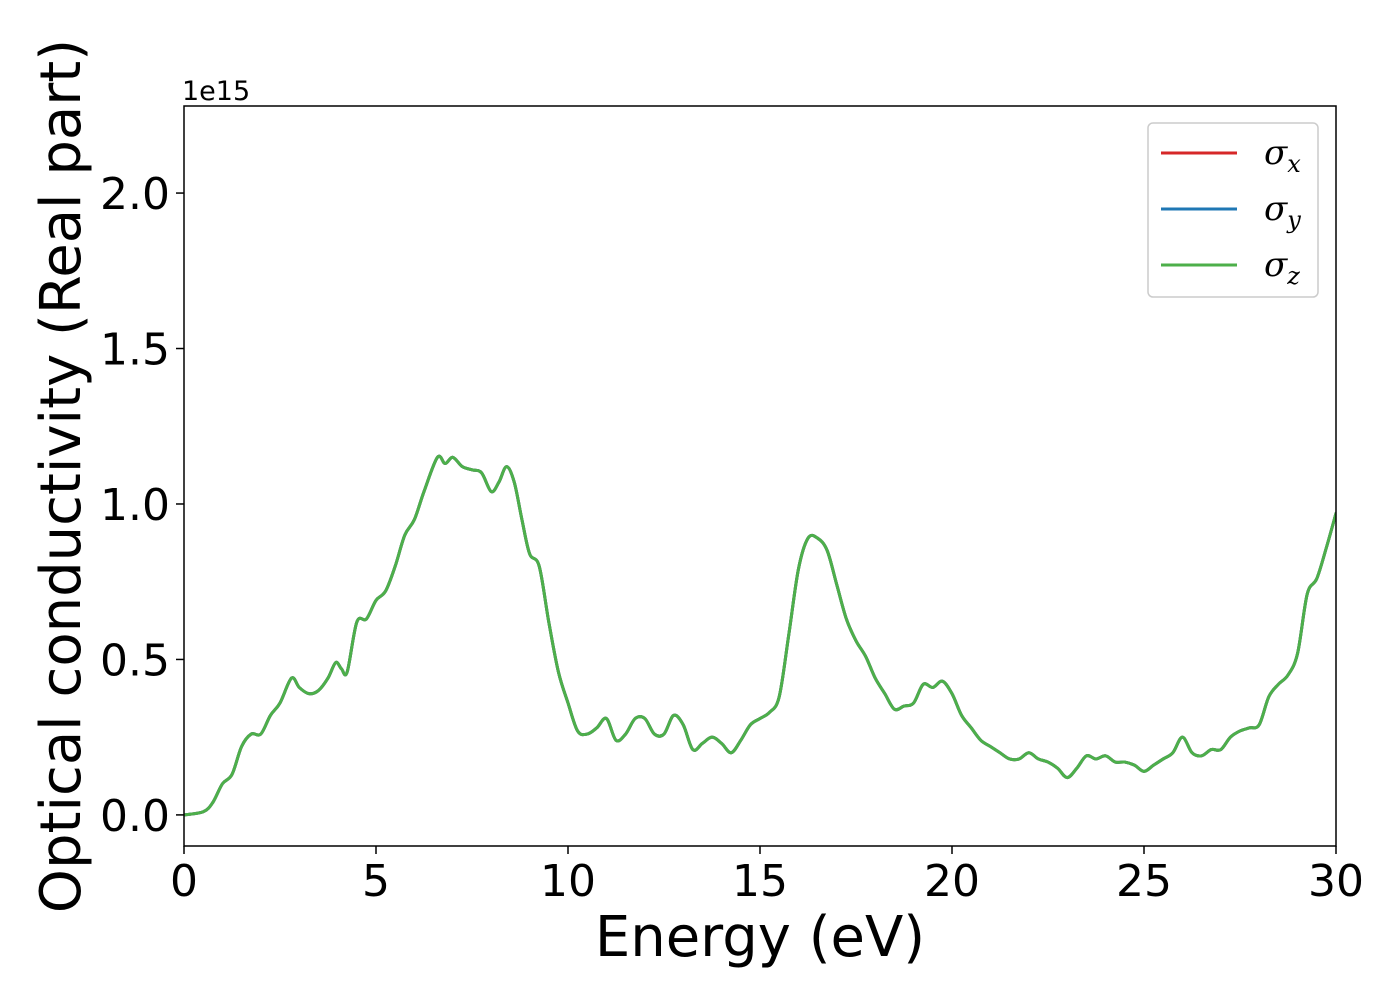  I want to click on x-tick-label: 25, so click(1144, 881).